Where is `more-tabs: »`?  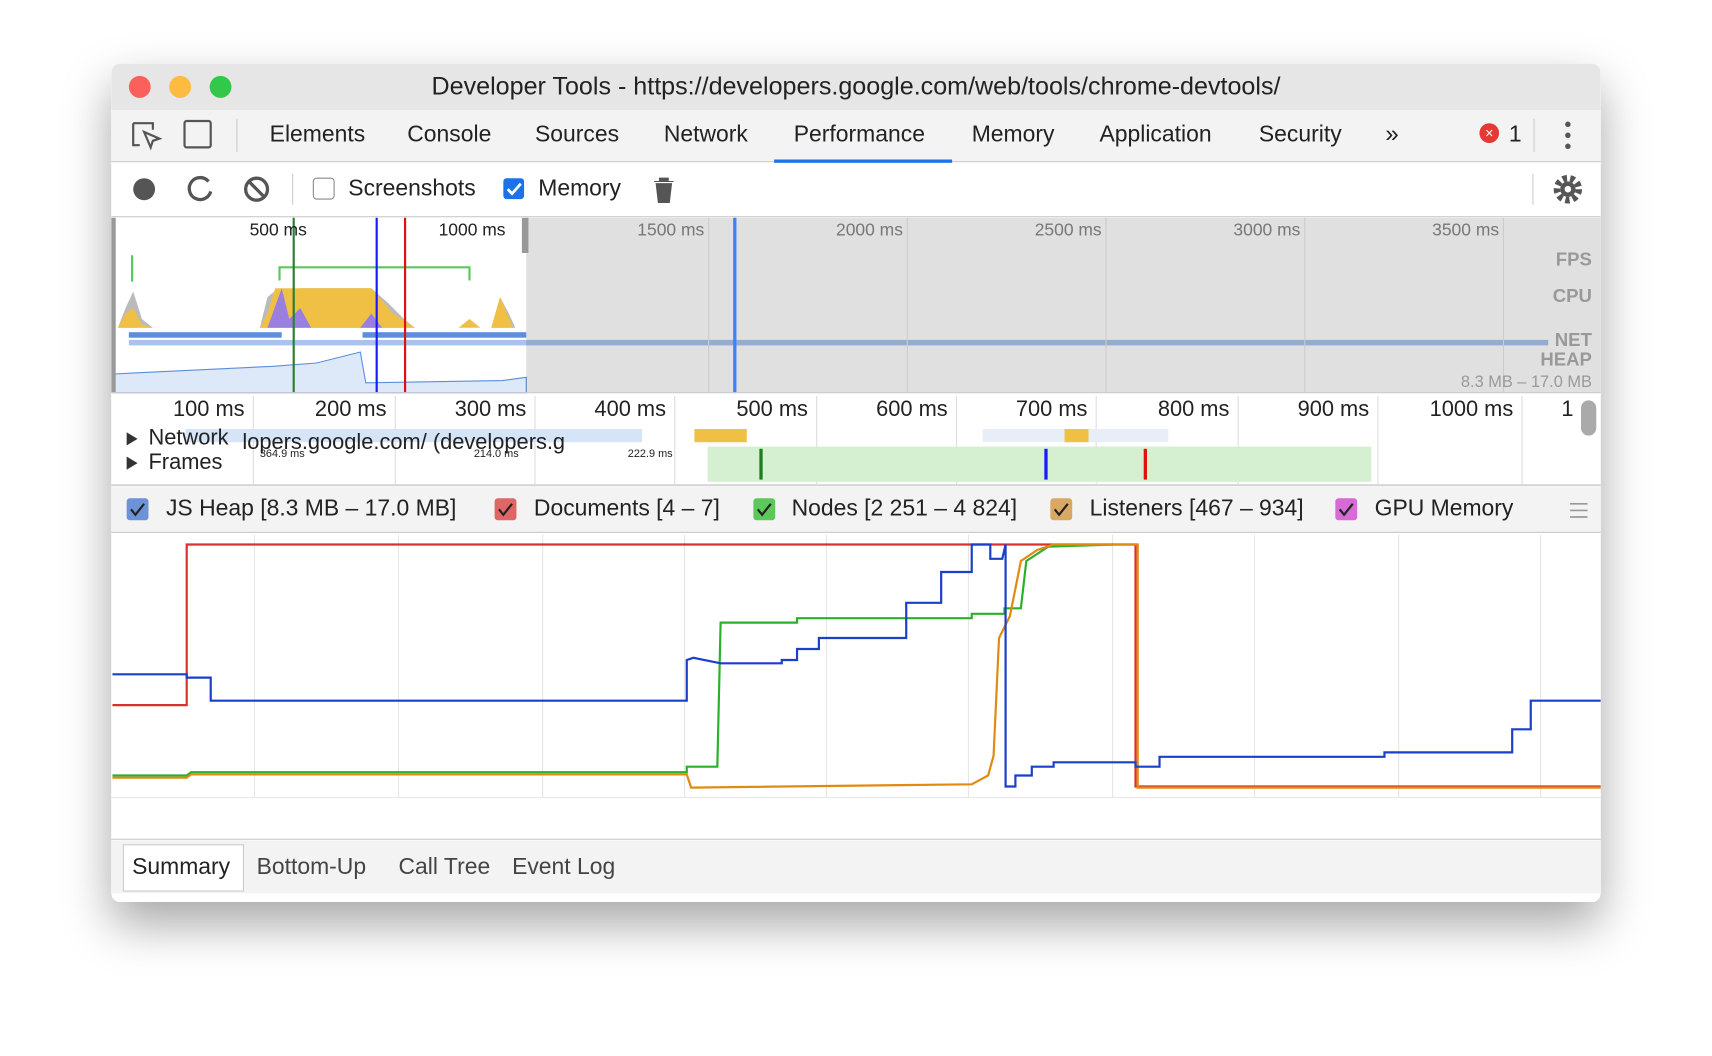
more-tabs: » is located at coordinates (1391, 134).